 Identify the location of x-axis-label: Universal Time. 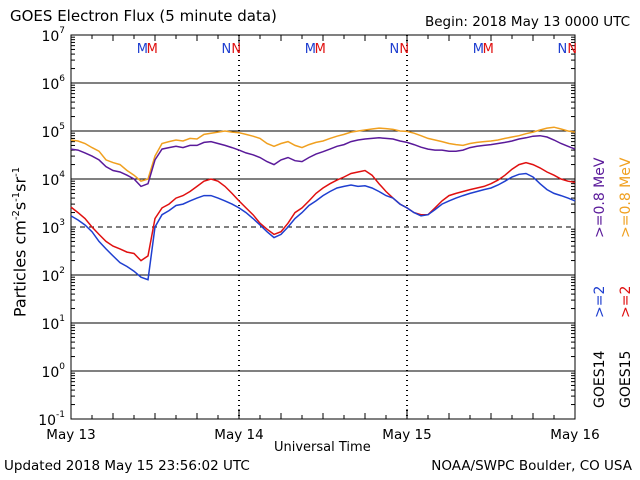
(322, 447).